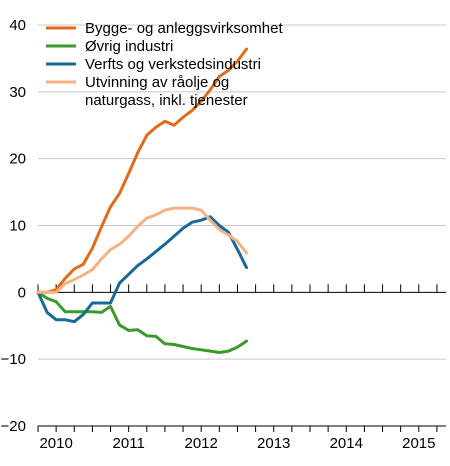 The image size is (450, 466). I want to click on y-tick-label: 40, so click(17, 25).